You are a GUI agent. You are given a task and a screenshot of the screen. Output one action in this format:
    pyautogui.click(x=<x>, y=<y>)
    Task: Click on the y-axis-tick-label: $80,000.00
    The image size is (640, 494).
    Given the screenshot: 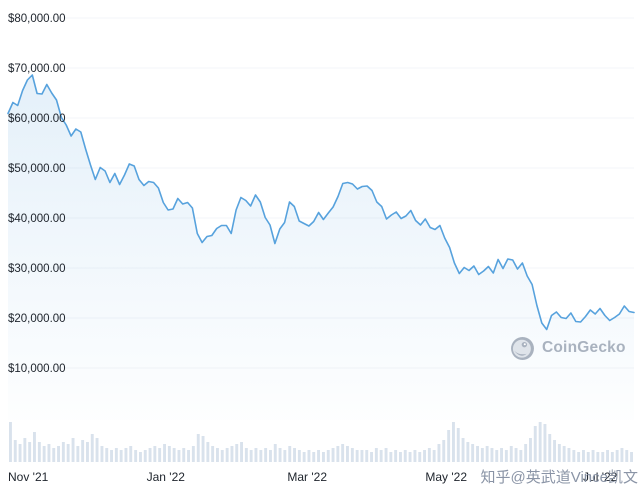 What is the action you would take?
    pyautogui.click(x=37, y=19)
    